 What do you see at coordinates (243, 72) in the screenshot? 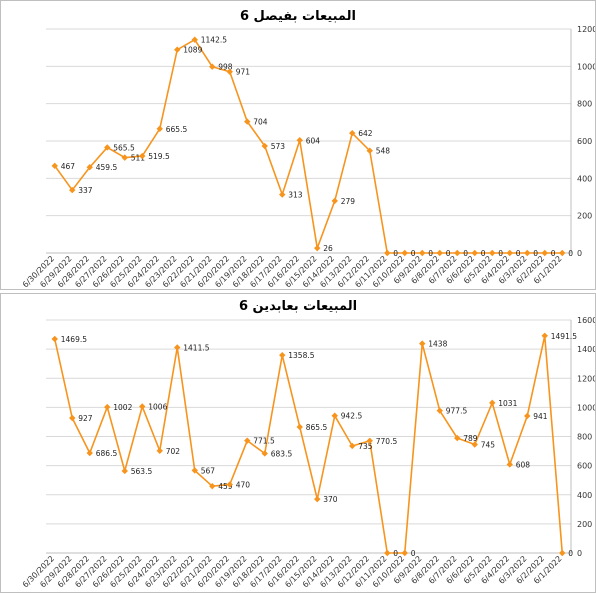
I see `chart-0-data-label: 971` at bounding box center [243, 72].